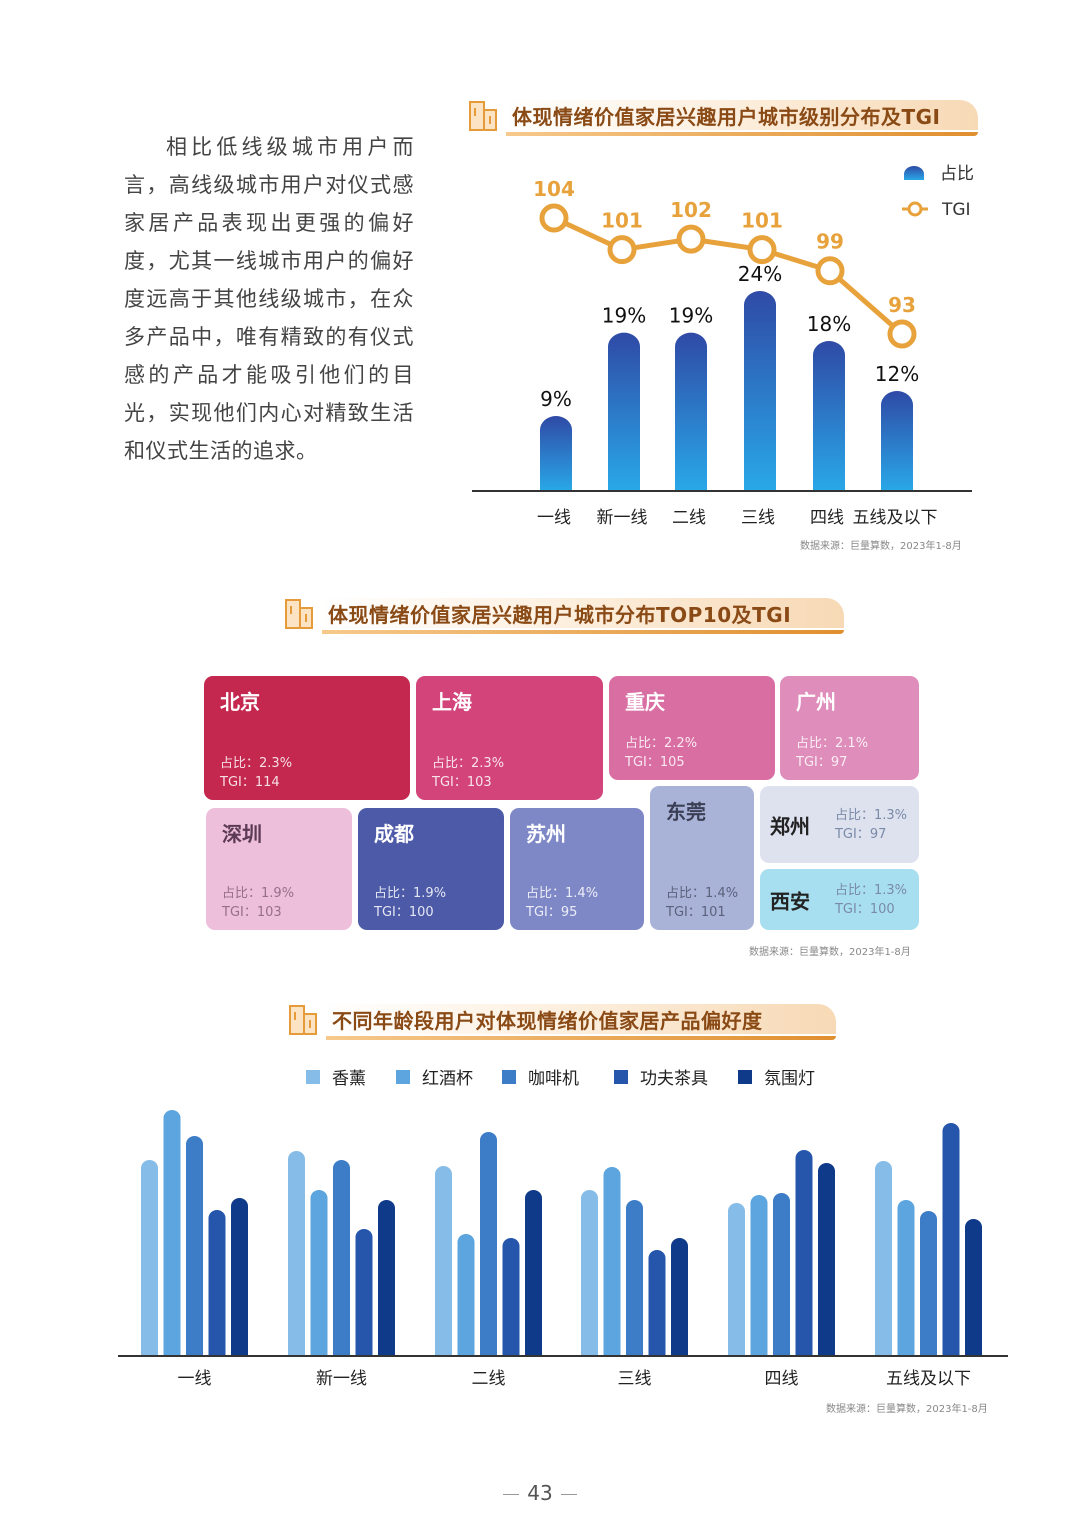 The height and width of the screenshot is (1527, 1080). What do you see at coordinates (956, 210) in the screenshot?
I see `legend-tgi-label: TGI` at bounding box center [956, 210].